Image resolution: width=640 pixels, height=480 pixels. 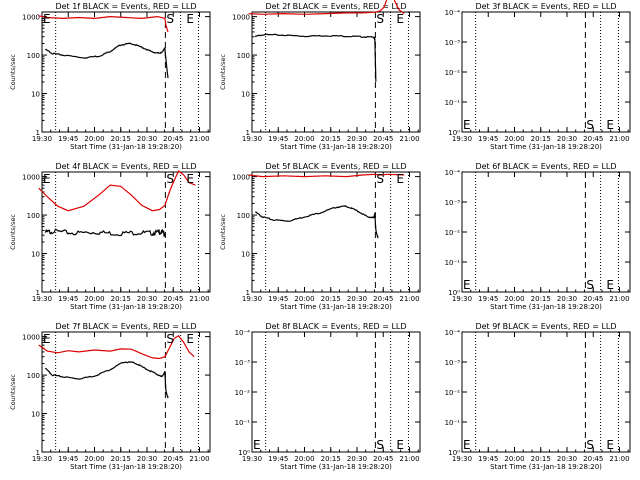 I want to click on panel-title: Det 4f BLACK = Events, RED = LLD, so click(x=125, y=166).